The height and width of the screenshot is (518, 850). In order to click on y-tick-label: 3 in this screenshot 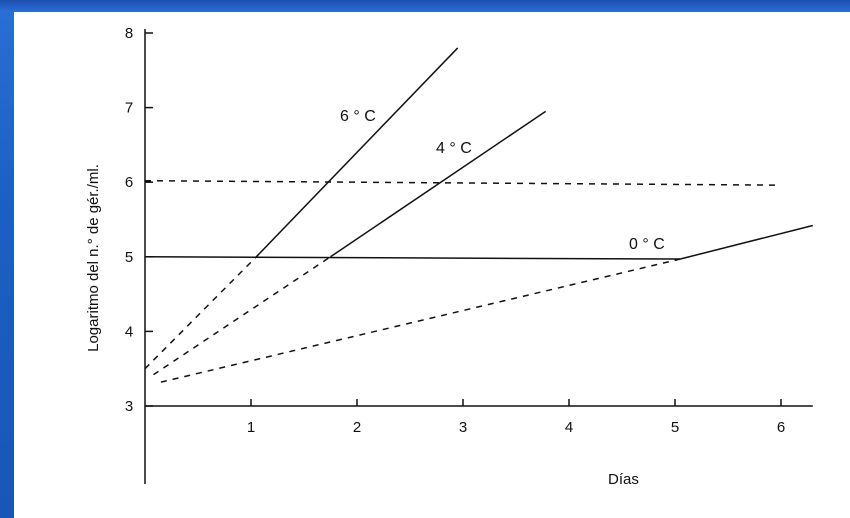, I will do `click(129, 406)`.